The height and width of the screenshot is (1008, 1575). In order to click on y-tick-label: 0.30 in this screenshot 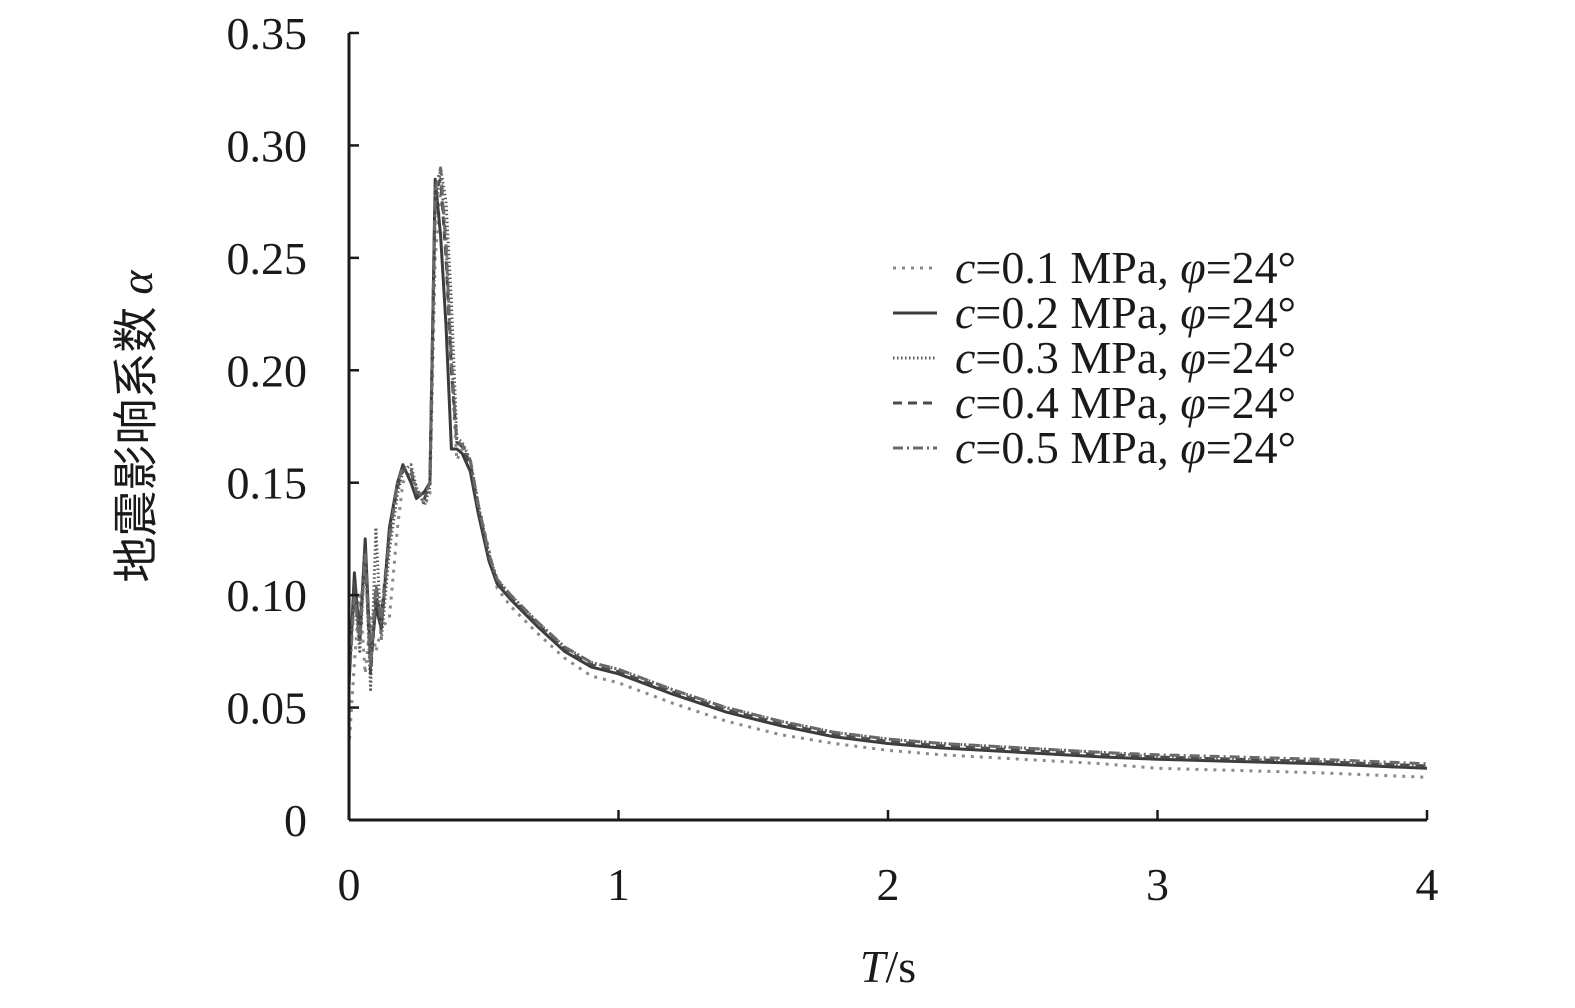, I will do `click(267, 145)`.